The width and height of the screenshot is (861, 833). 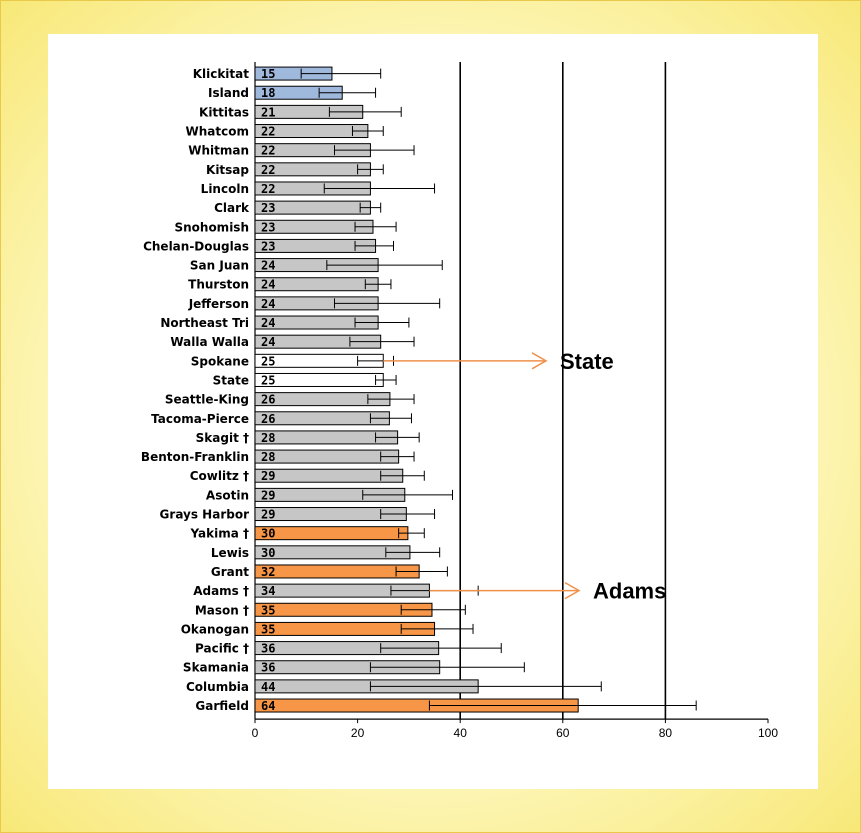 I want to click on category-label: Snohomish, so click(x=211, y=227).